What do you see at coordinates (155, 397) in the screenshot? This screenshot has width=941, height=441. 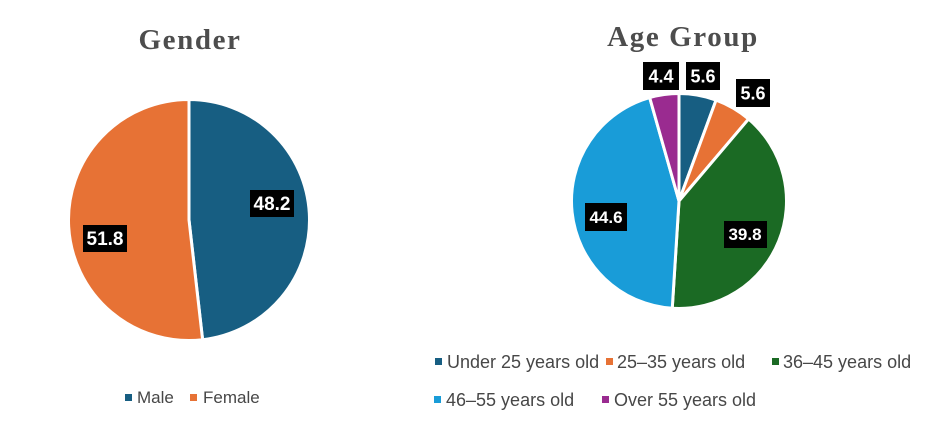 I see `svg-text: Male` at bounding box center [155, 397].